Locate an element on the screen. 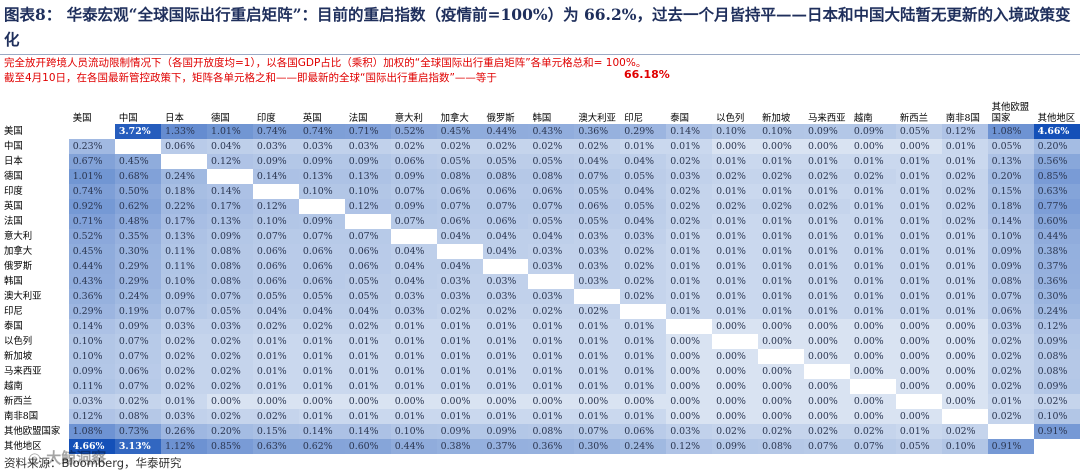  matrix-cell: 0.04% is located at coordinates (413, 266).